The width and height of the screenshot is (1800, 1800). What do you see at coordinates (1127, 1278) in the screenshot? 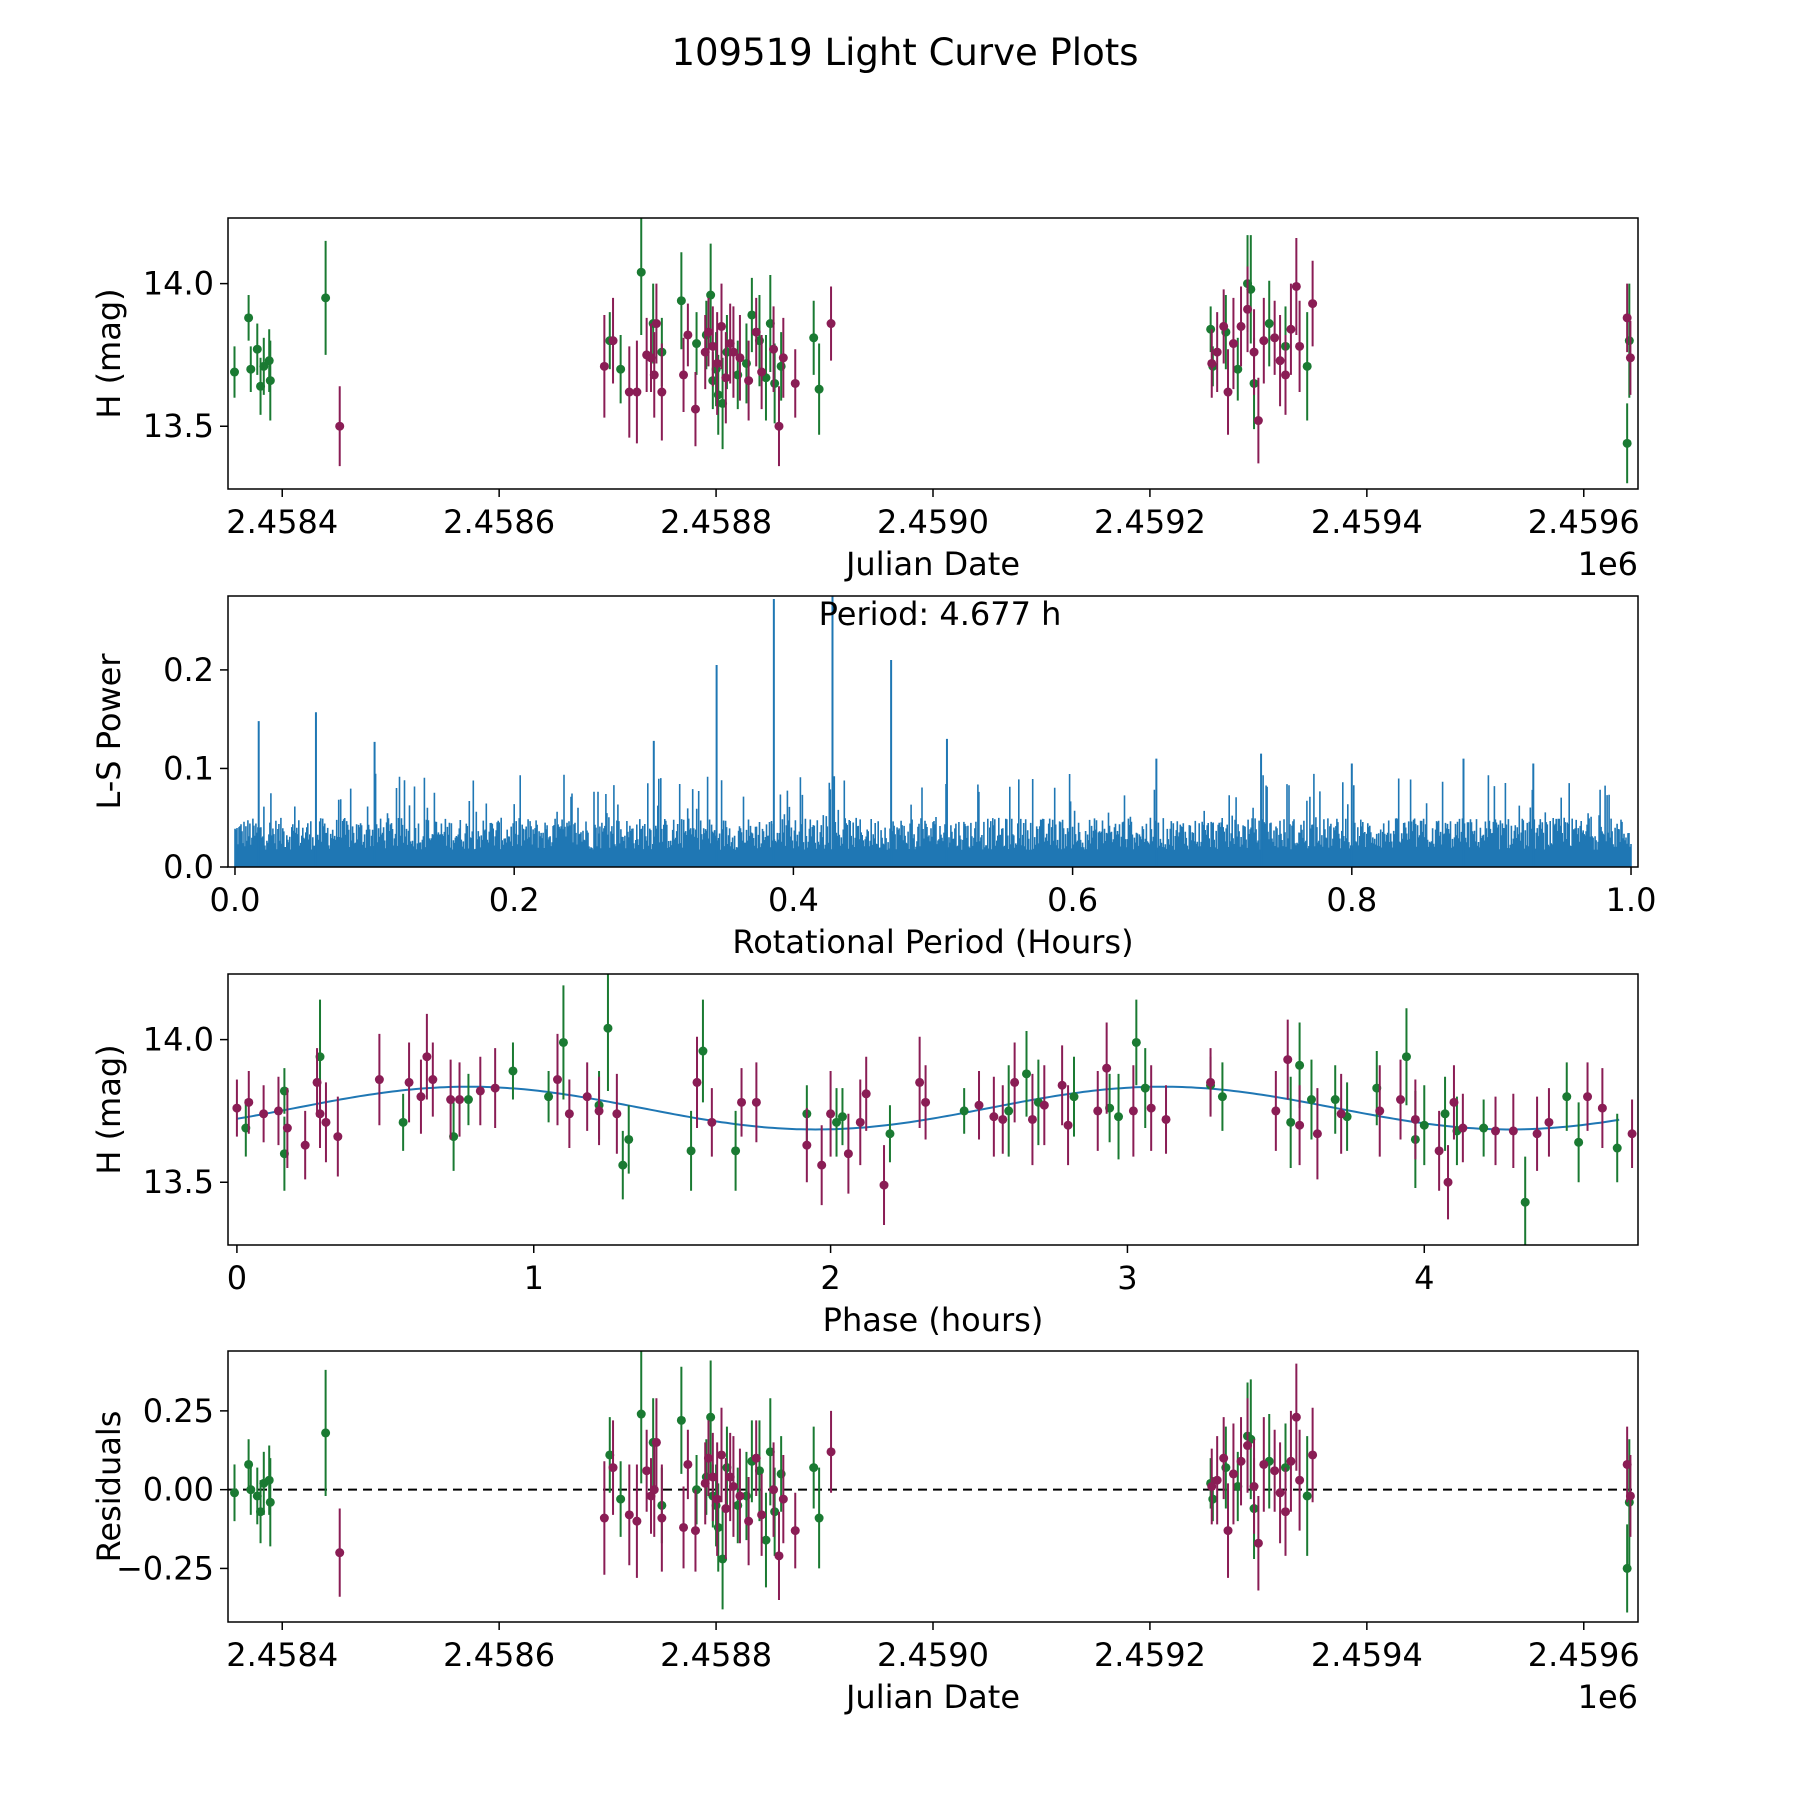
I see `phased-xtick-label: 3` at bounding box center [1127, 1278].